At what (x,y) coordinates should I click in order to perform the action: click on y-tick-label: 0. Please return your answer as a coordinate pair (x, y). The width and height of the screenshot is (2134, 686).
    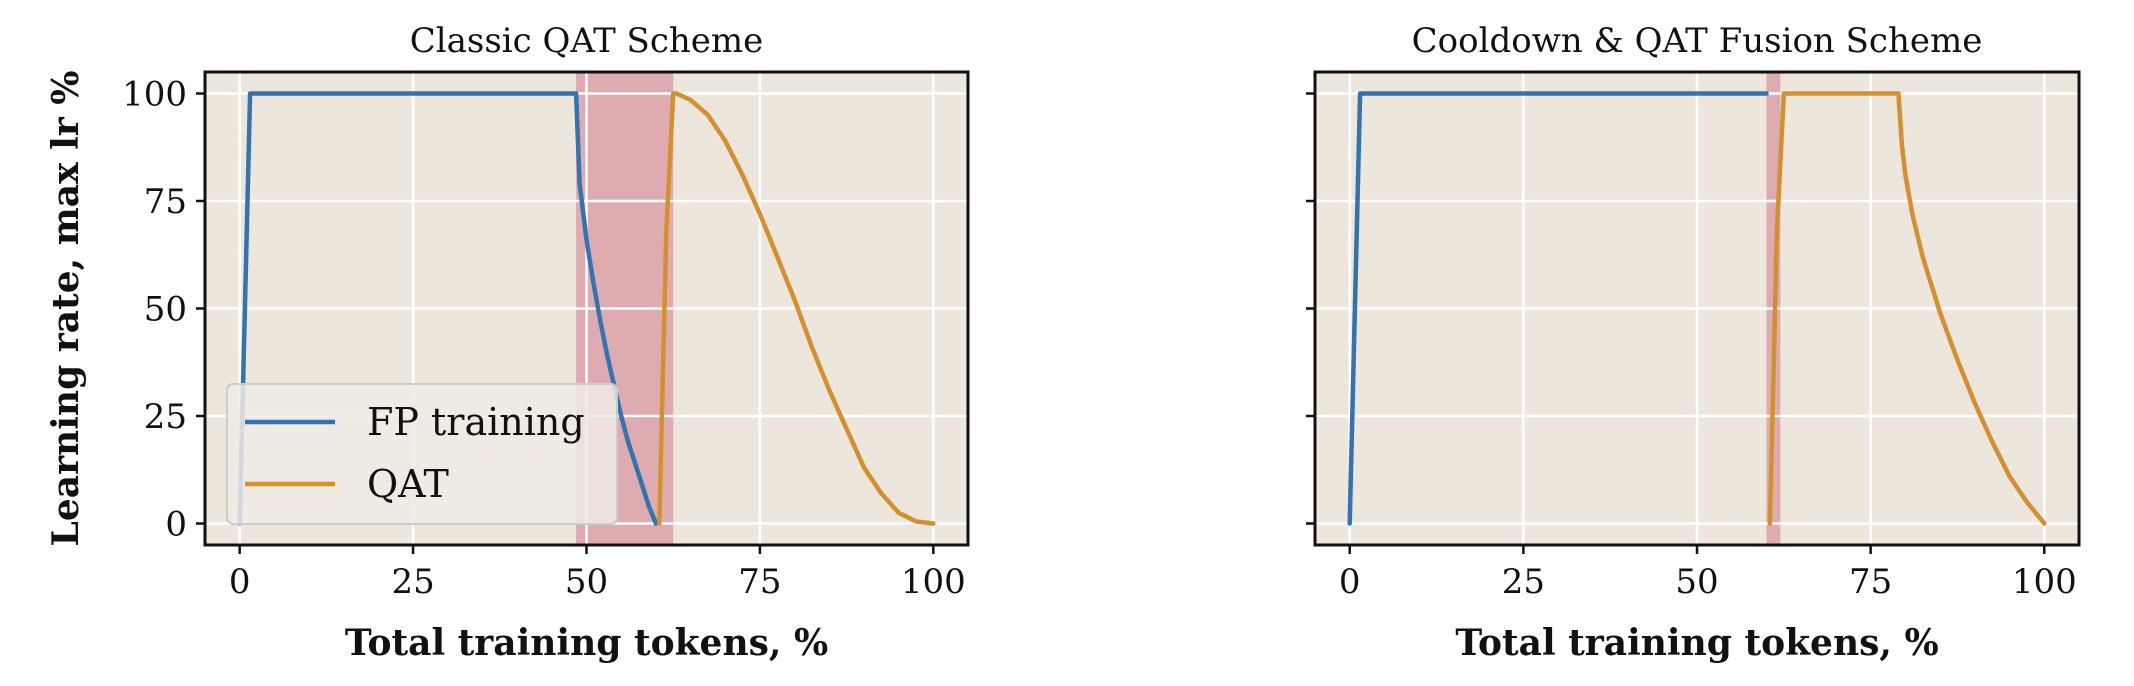
    Looking at the image, I should click on (176, 525).